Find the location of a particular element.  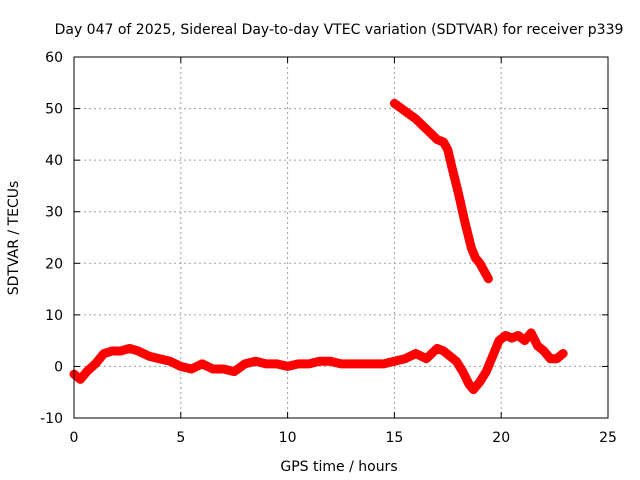

y-tick-label: 20 is located at coordinates (54, 264).